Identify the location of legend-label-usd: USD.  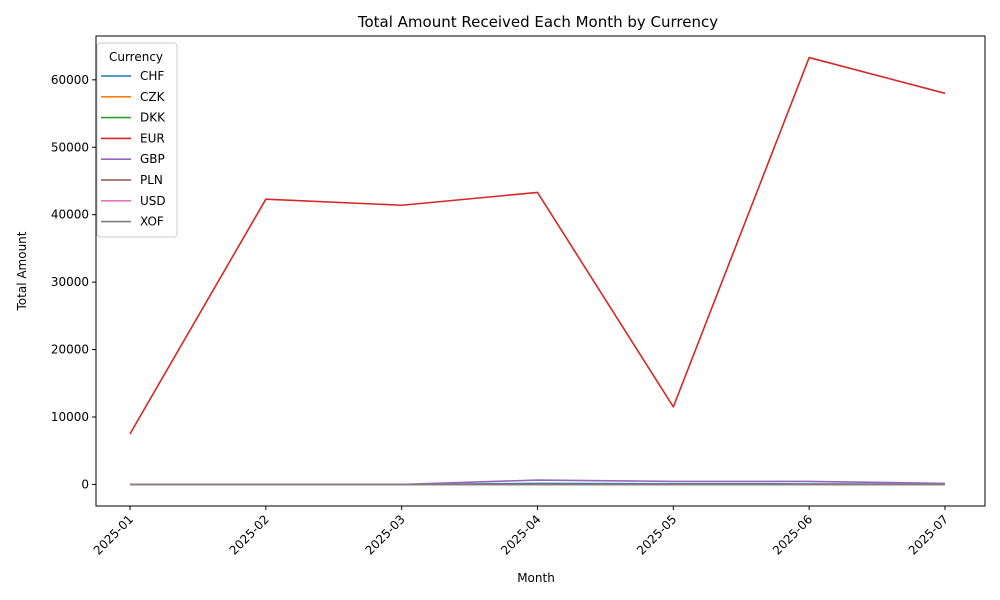
(153, 201).